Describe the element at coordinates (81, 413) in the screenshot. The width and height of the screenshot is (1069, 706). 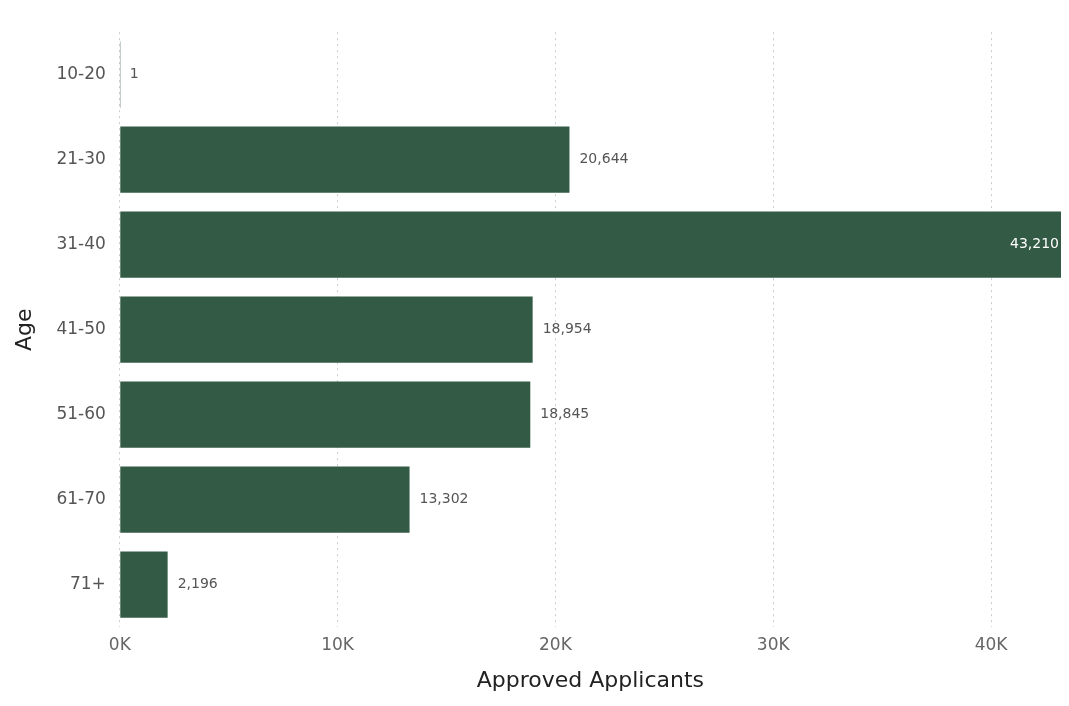
I see `y-tick-label: 51-60` at that location.